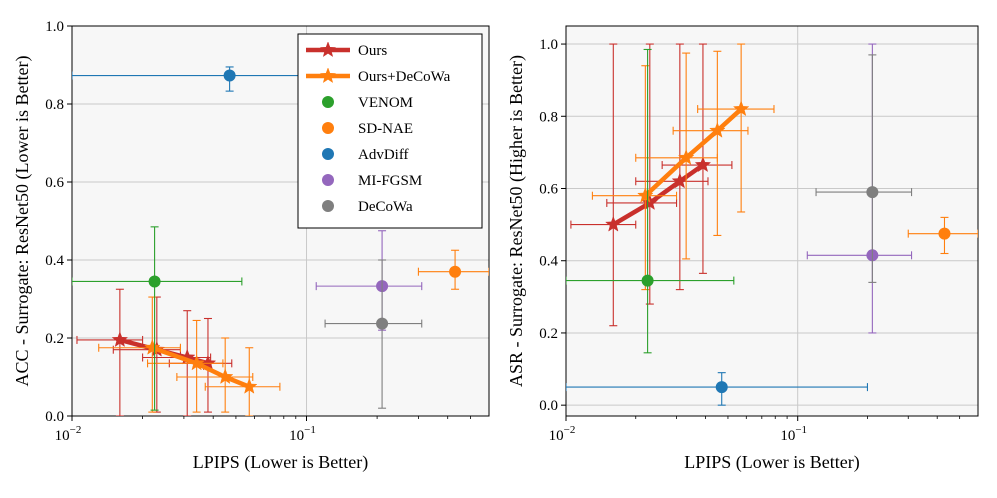  What do you see at coordinates (390, 181) in the screenshot?
I see `legend-label-mi-fgsm: MI-FGSM` at bounding box center [390, 181].